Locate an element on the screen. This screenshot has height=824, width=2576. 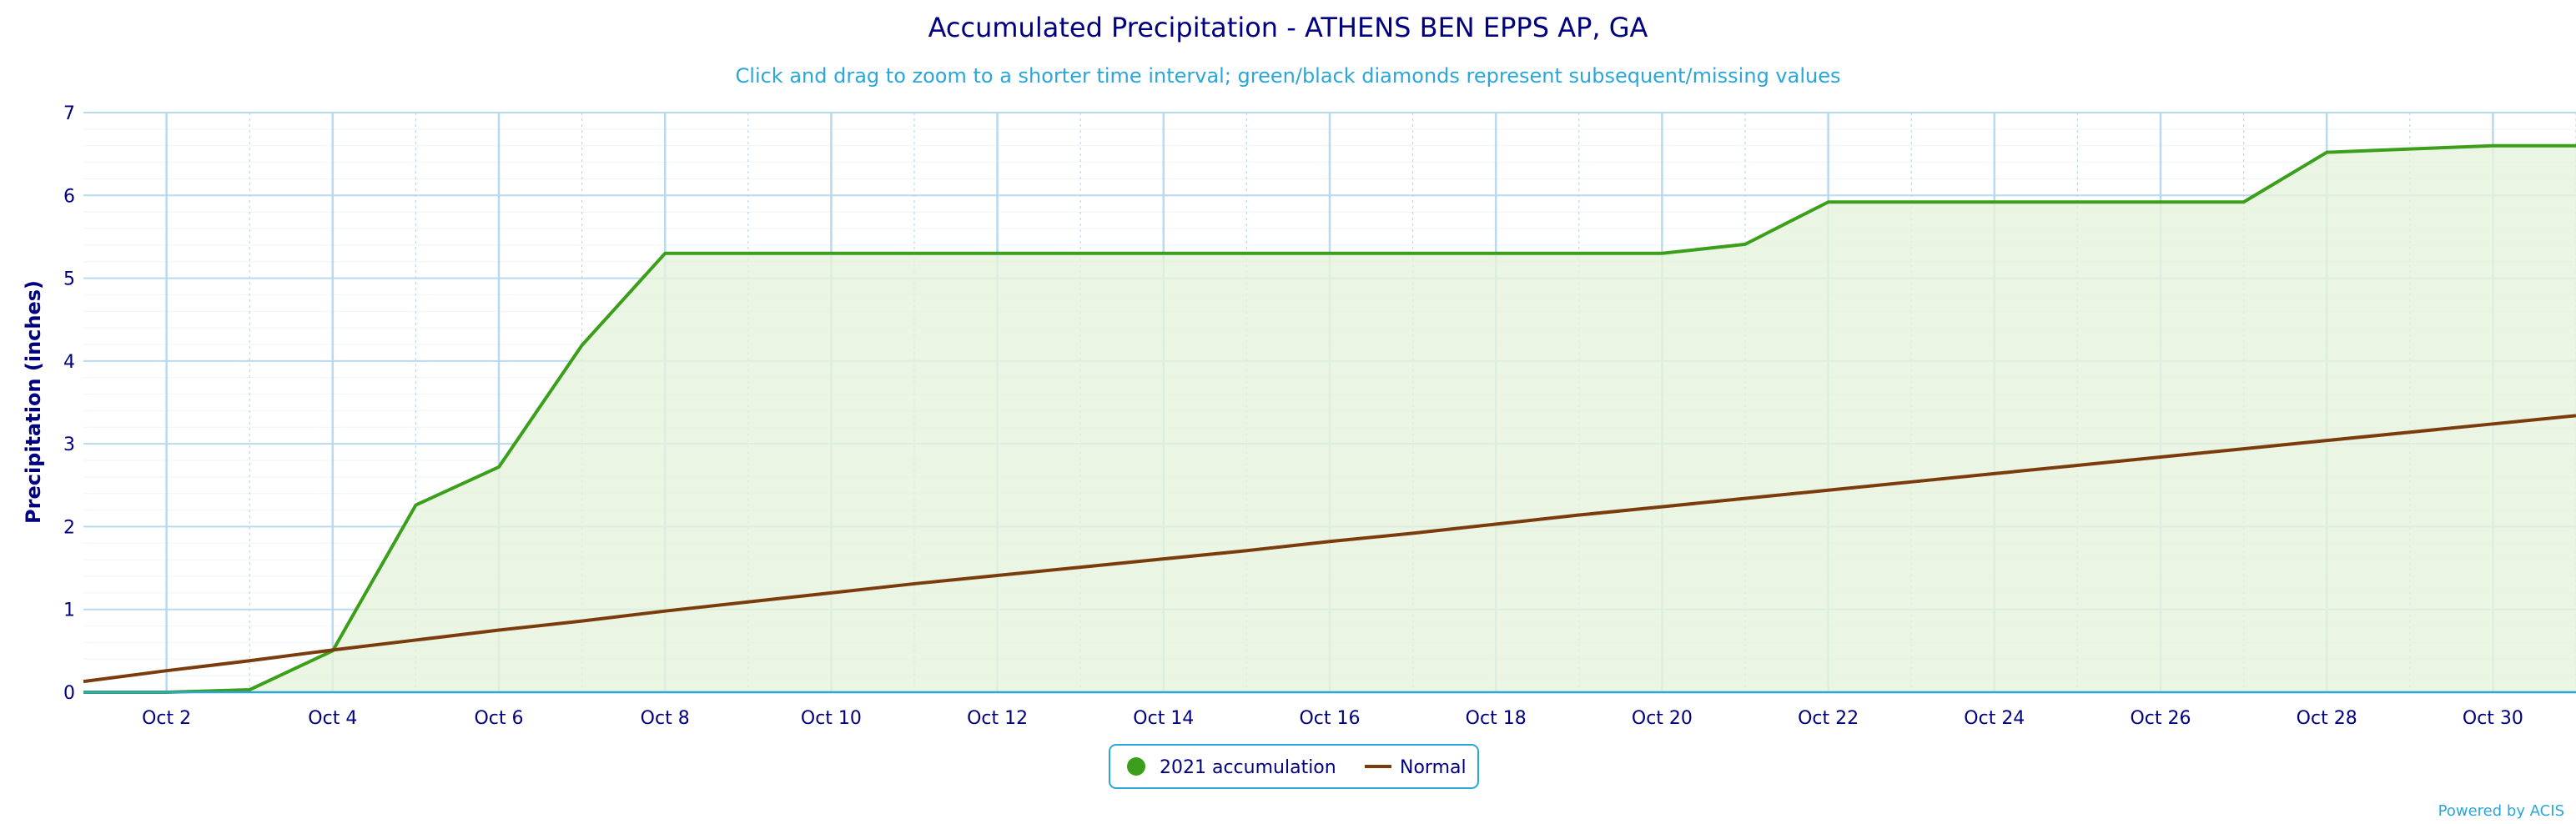
x-tick-label: Oct 28 is located at coordinates (2327, 718).